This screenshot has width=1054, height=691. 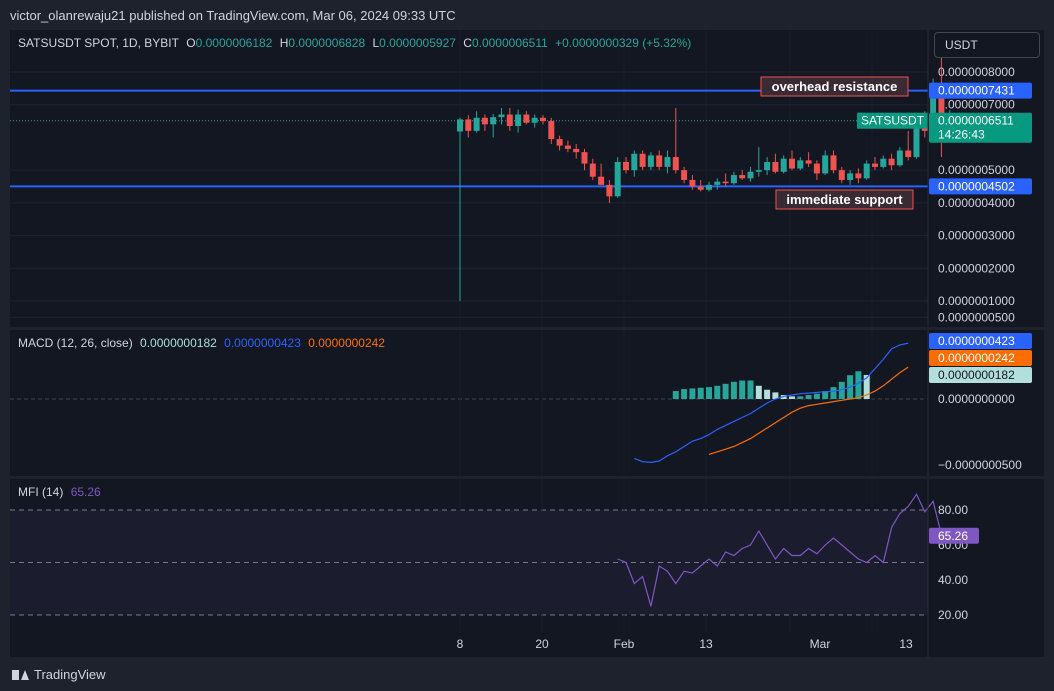 I want to click on close-value: 0.0000006511, so click(x=509, y=43).